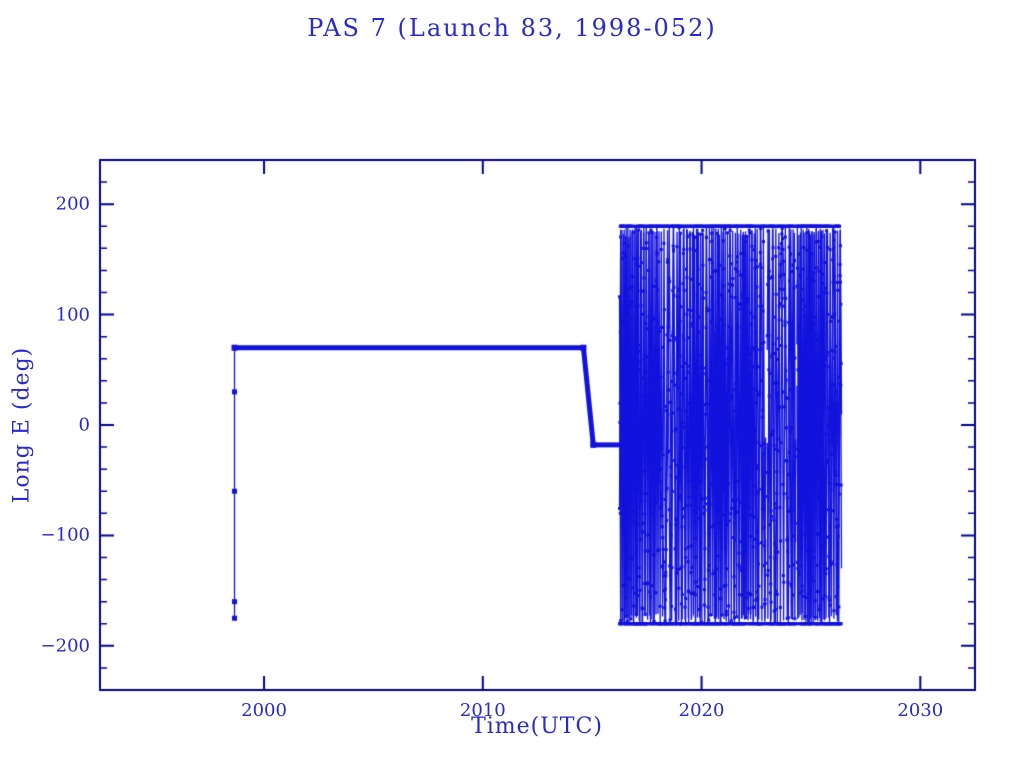 The image size is (1024, 768). What do you see at coordinates (72, 204) in the screenshot?
I see `y-tick-label: 200` at bounding box center [72, 204].